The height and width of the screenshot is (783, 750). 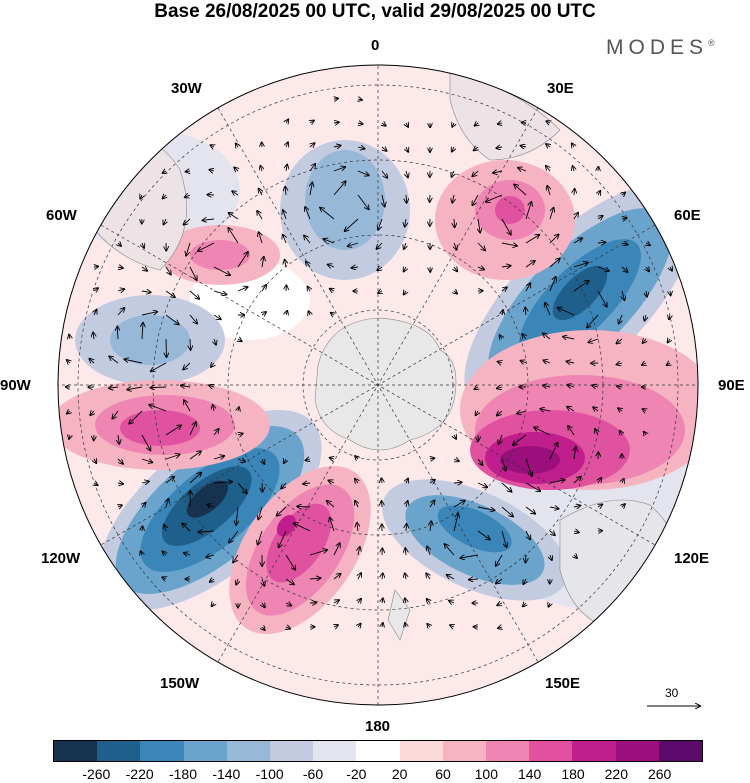 I want to click on lon-label-120e: 120E, so click(x=692, y=558).